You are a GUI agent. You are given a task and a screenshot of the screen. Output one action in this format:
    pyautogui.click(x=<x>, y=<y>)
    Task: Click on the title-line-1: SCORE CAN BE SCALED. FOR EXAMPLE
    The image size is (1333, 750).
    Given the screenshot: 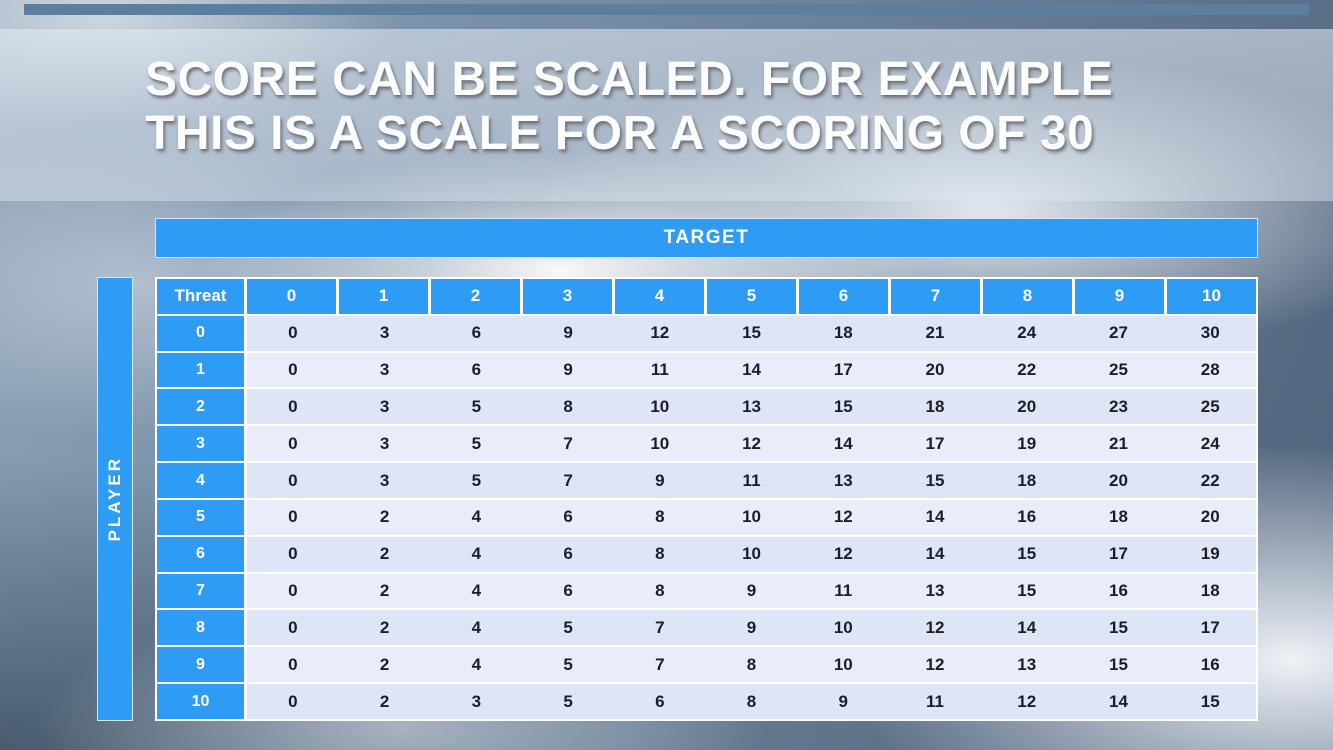 What is the action you would take?
    pyautogui.click(x=629, y=79)
    